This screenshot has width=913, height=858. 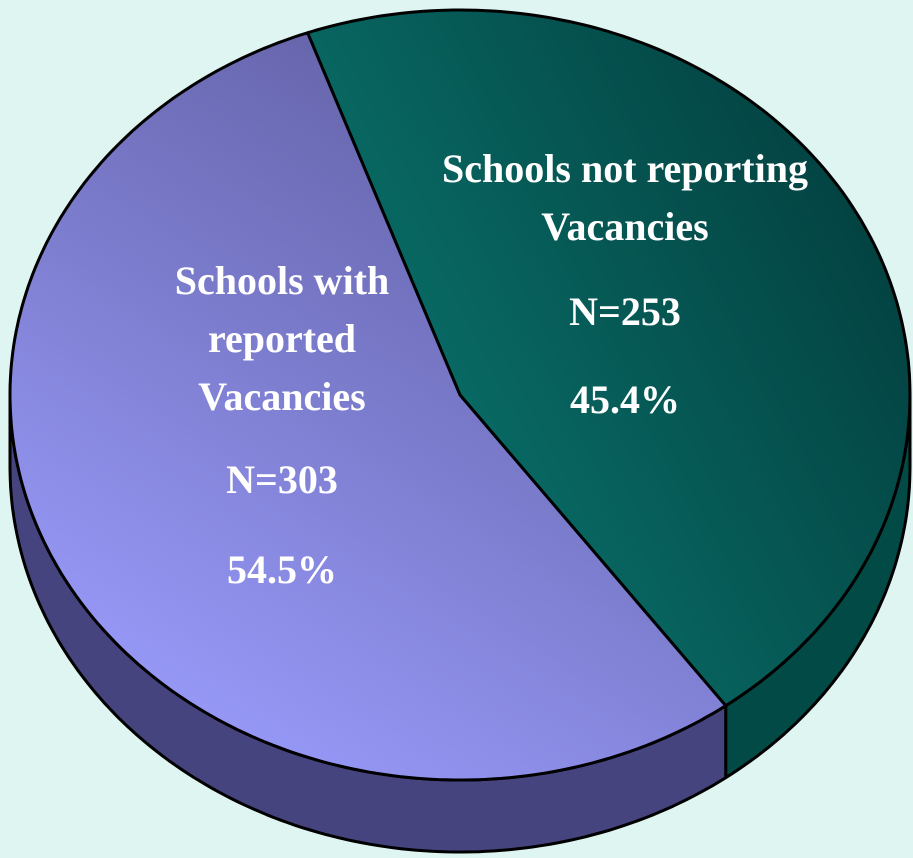 I want to click on count-label: N=303, so click(x=282, y=479).